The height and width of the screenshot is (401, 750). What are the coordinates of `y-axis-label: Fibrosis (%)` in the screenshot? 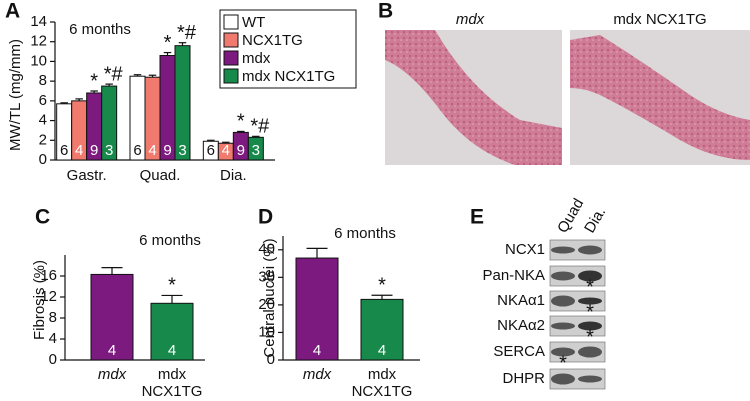 It's located at (39, 300).